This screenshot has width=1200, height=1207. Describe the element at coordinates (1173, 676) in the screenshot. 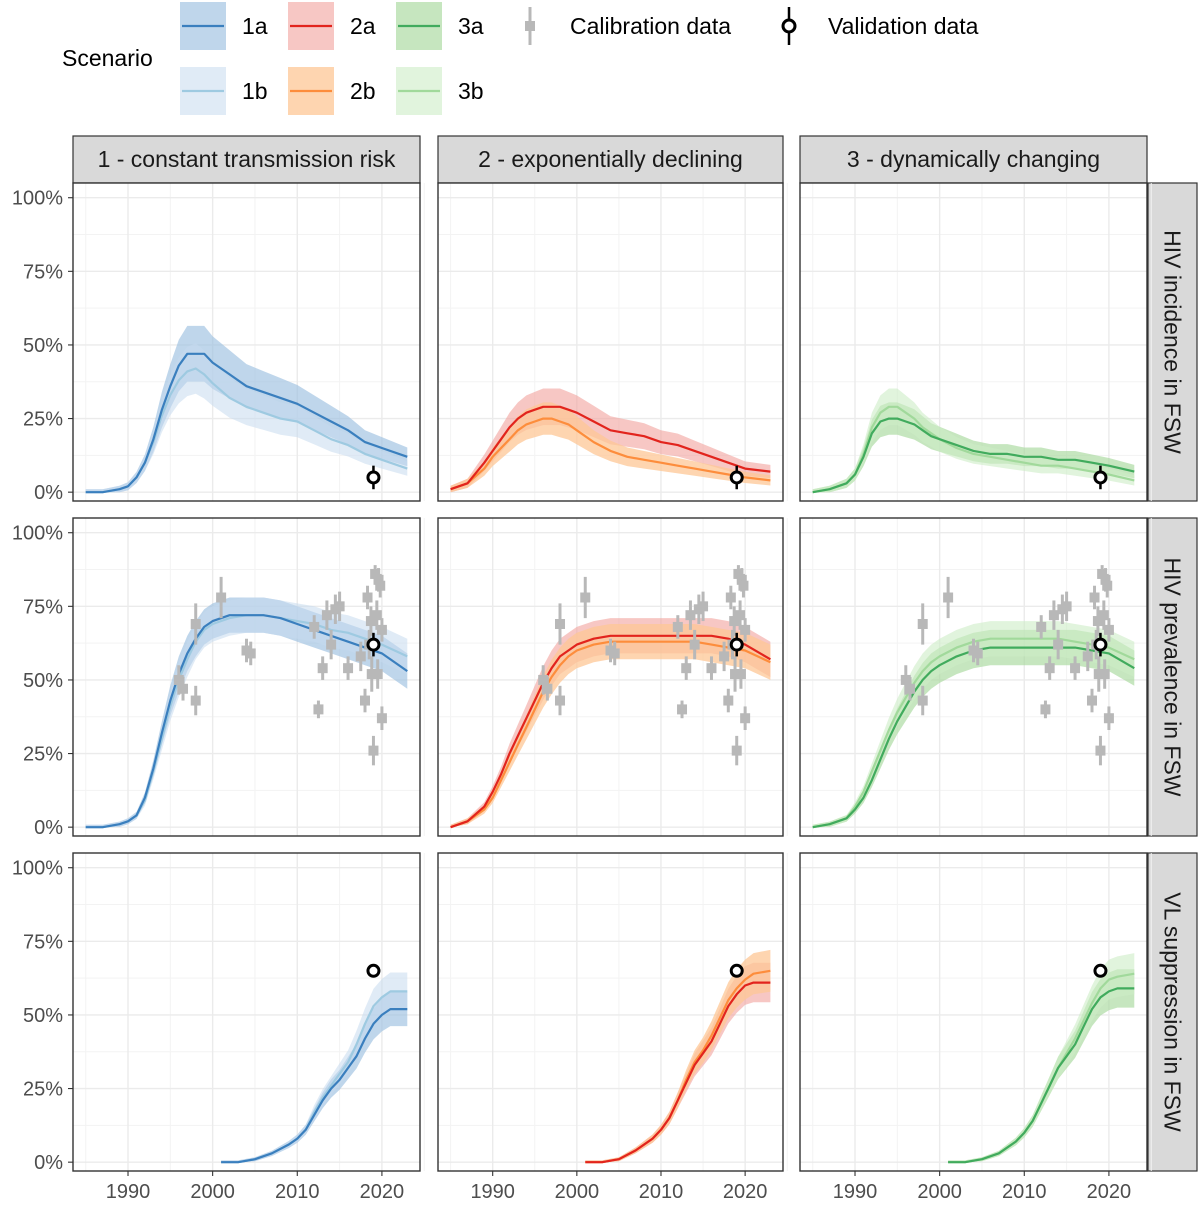

I see `row-strip-label-2: HIV prevalence in FSW` at that location.